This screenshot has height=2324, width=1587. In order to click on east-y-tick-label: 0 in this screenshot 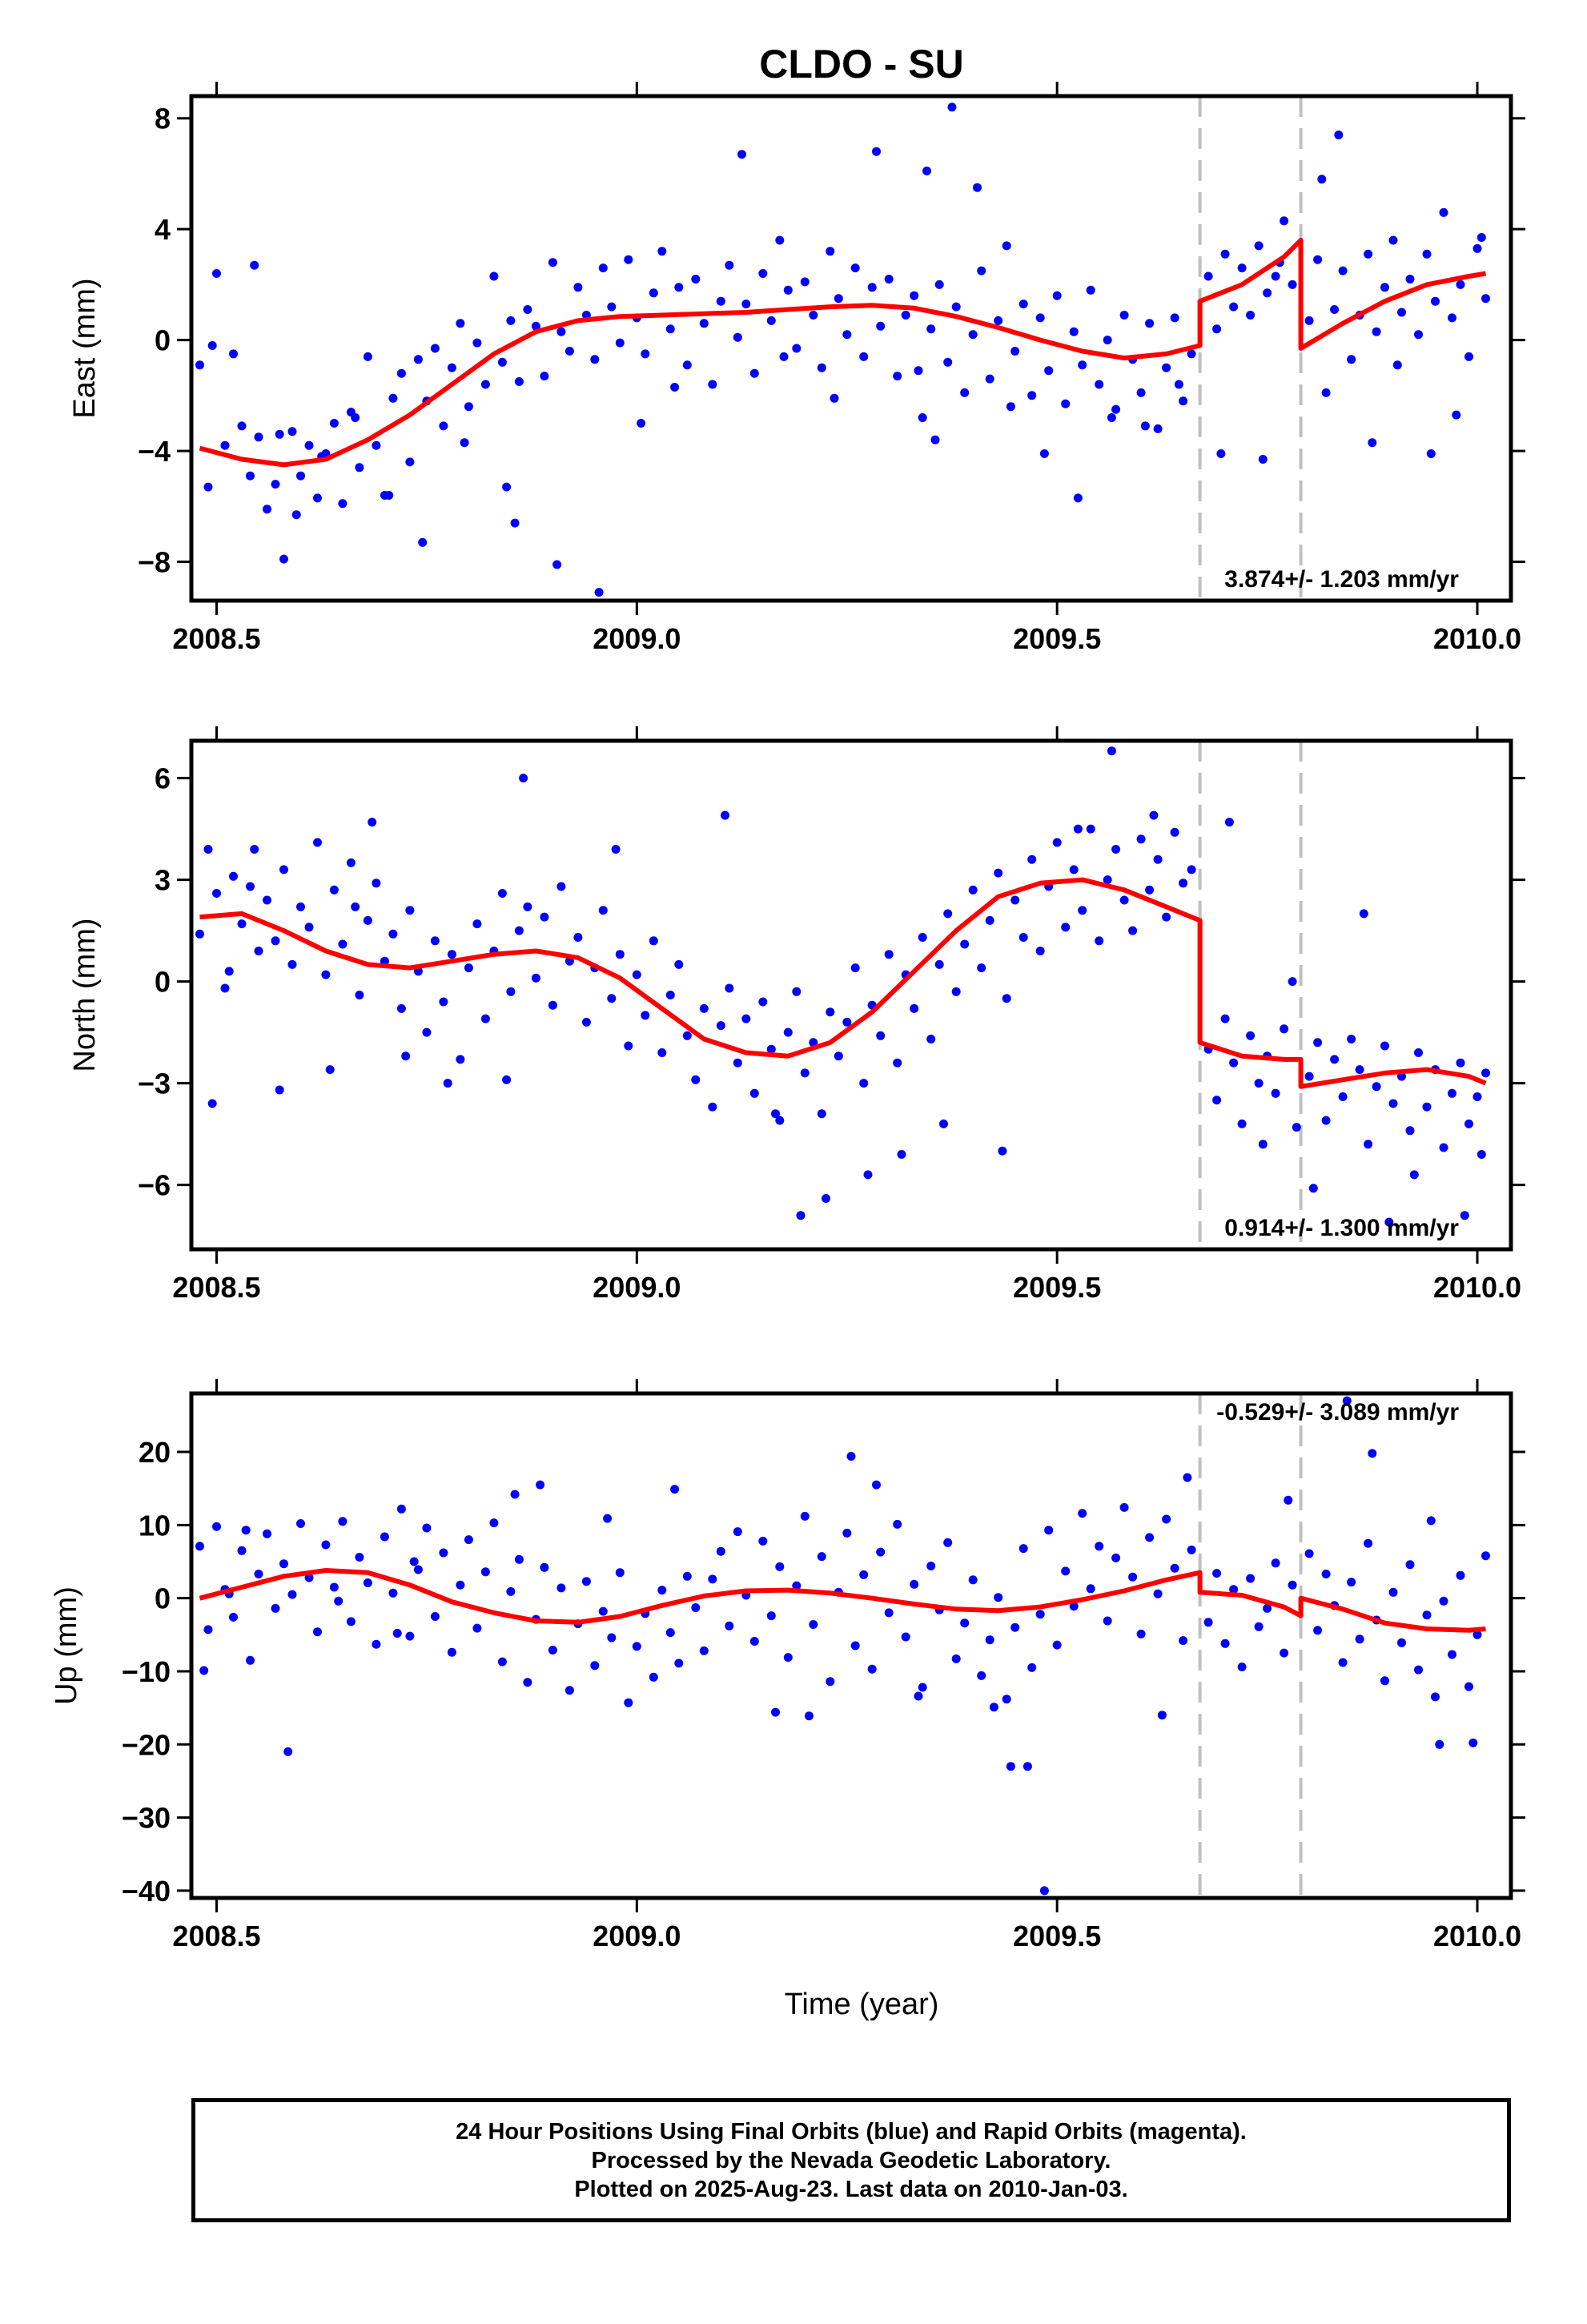, I will do `click(163, 340)`.